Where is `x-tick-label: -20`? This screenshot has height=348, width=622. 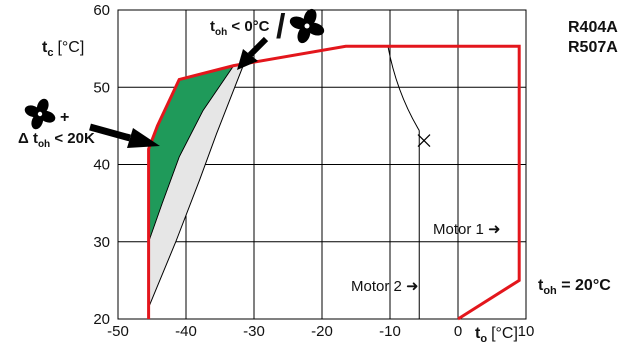 x-tick-label: -20 is located at coordinates (322, 331).